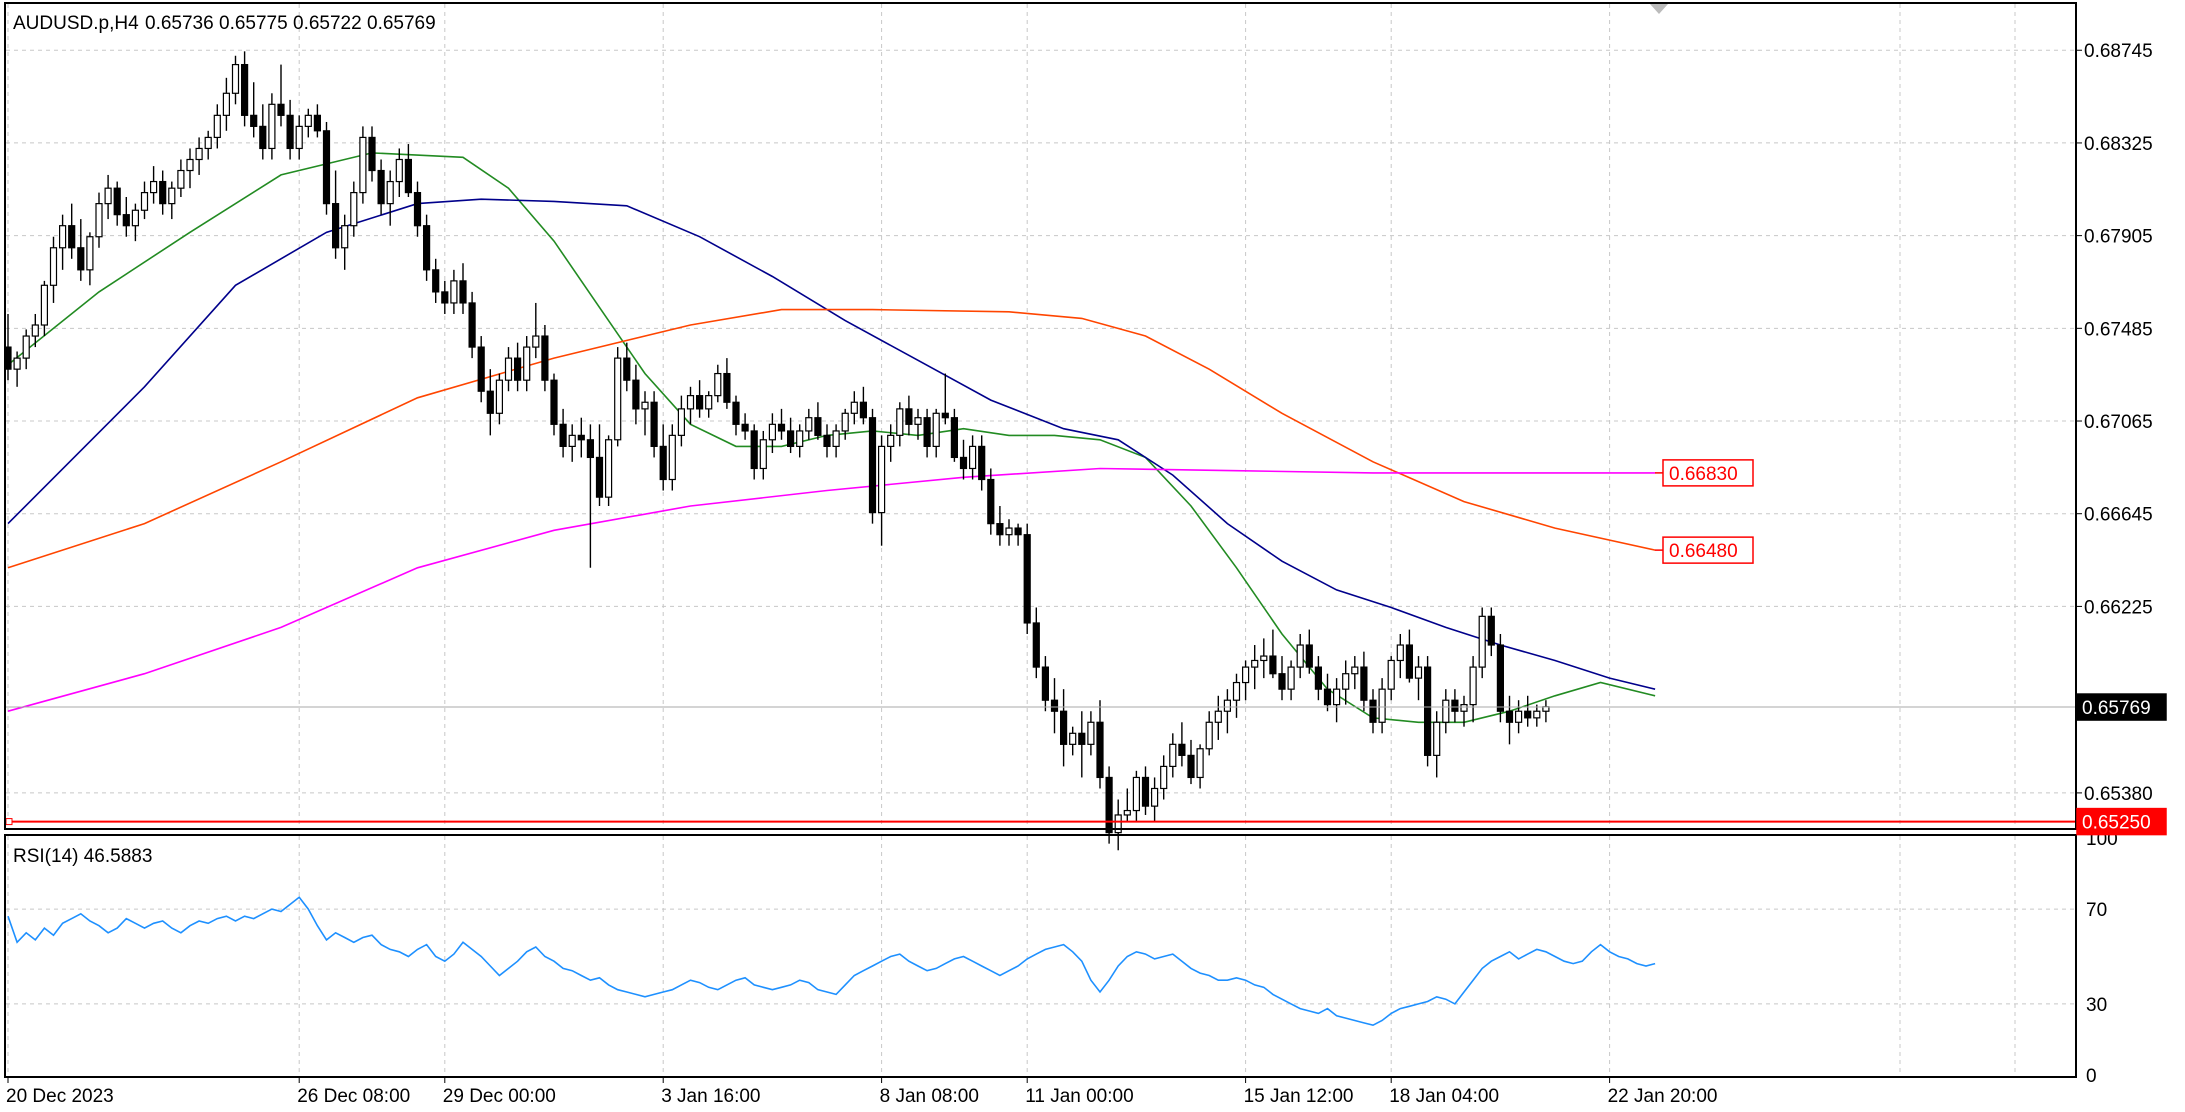 The image size is (2185, 1112). What do you see at coordinates (2116, 708) in the screenshot?
I see `current-price-tag-text: 0.65769` at bounding box center [2116, 708].